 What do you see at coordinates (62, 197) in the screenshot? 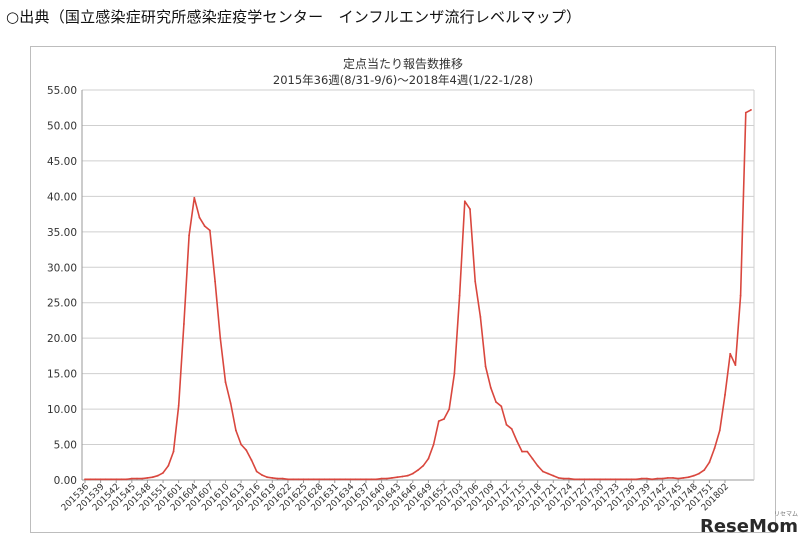
I see `y-tick-label: 40.00` at bounding box center [62, 197].